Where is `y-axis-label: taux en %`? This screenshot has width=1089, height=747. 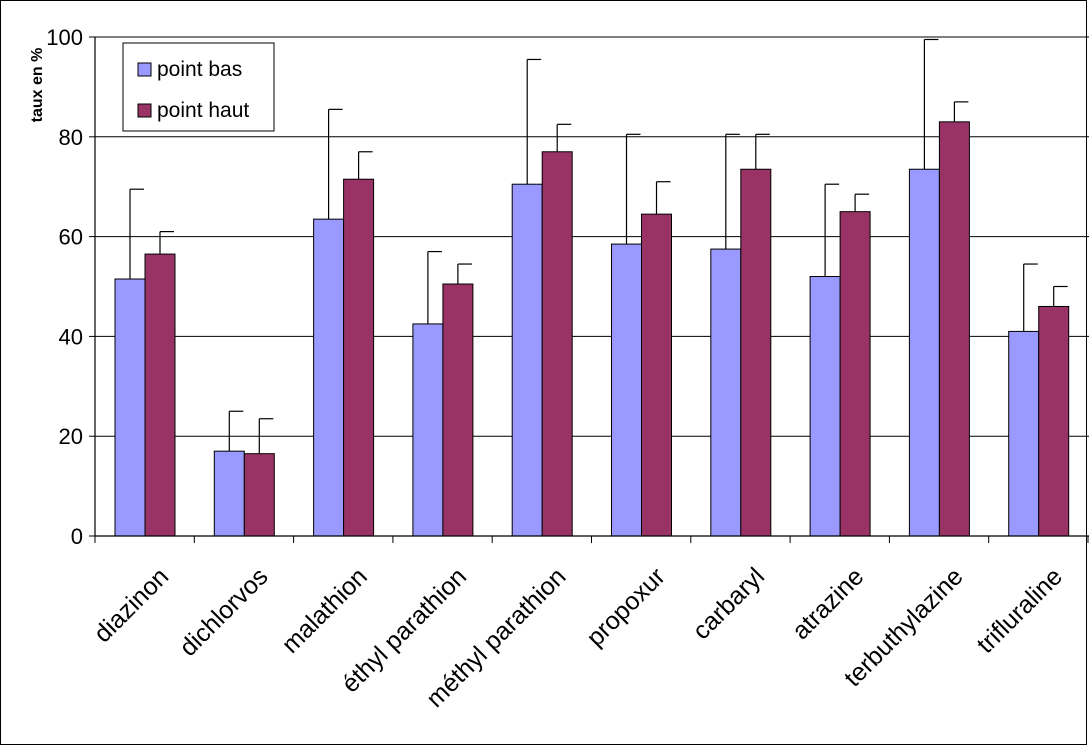 y-axis-label: taux en % is located at coordinates (37, 85).